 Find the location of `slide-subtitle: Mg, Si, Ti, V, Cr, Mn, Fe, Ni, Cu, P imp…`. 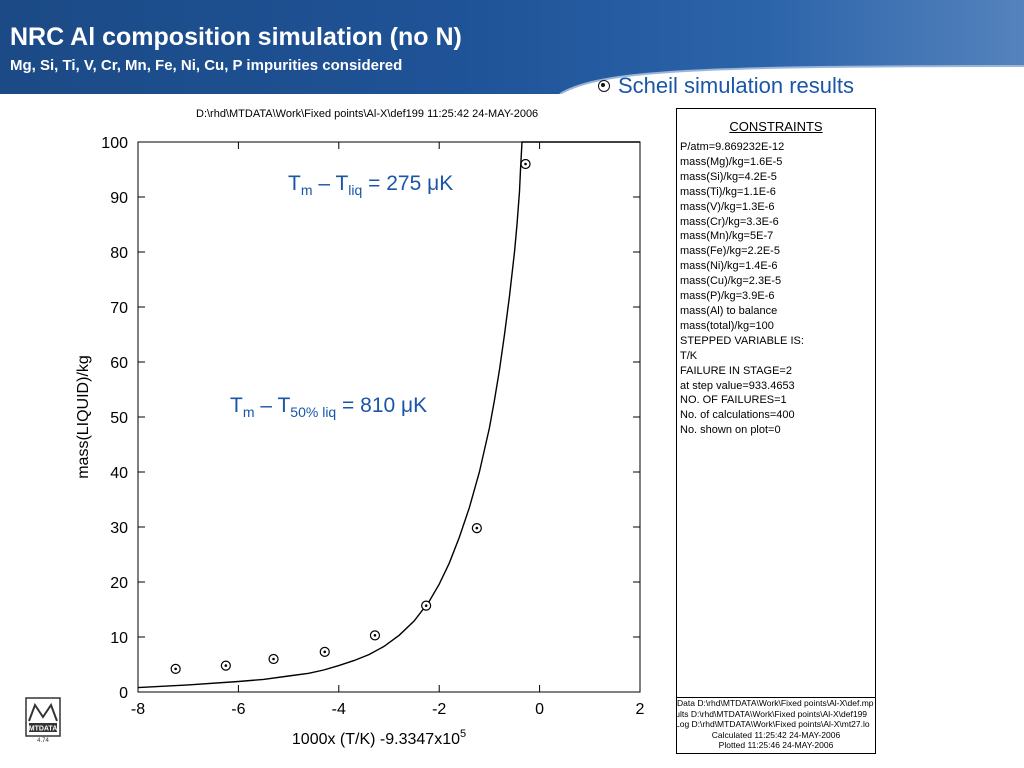

slide-subtitle: Mg, Si, Ti, V, Cr, Mn, Fe, Ni, Cu, P imp… is located at coordinates (206, 65).